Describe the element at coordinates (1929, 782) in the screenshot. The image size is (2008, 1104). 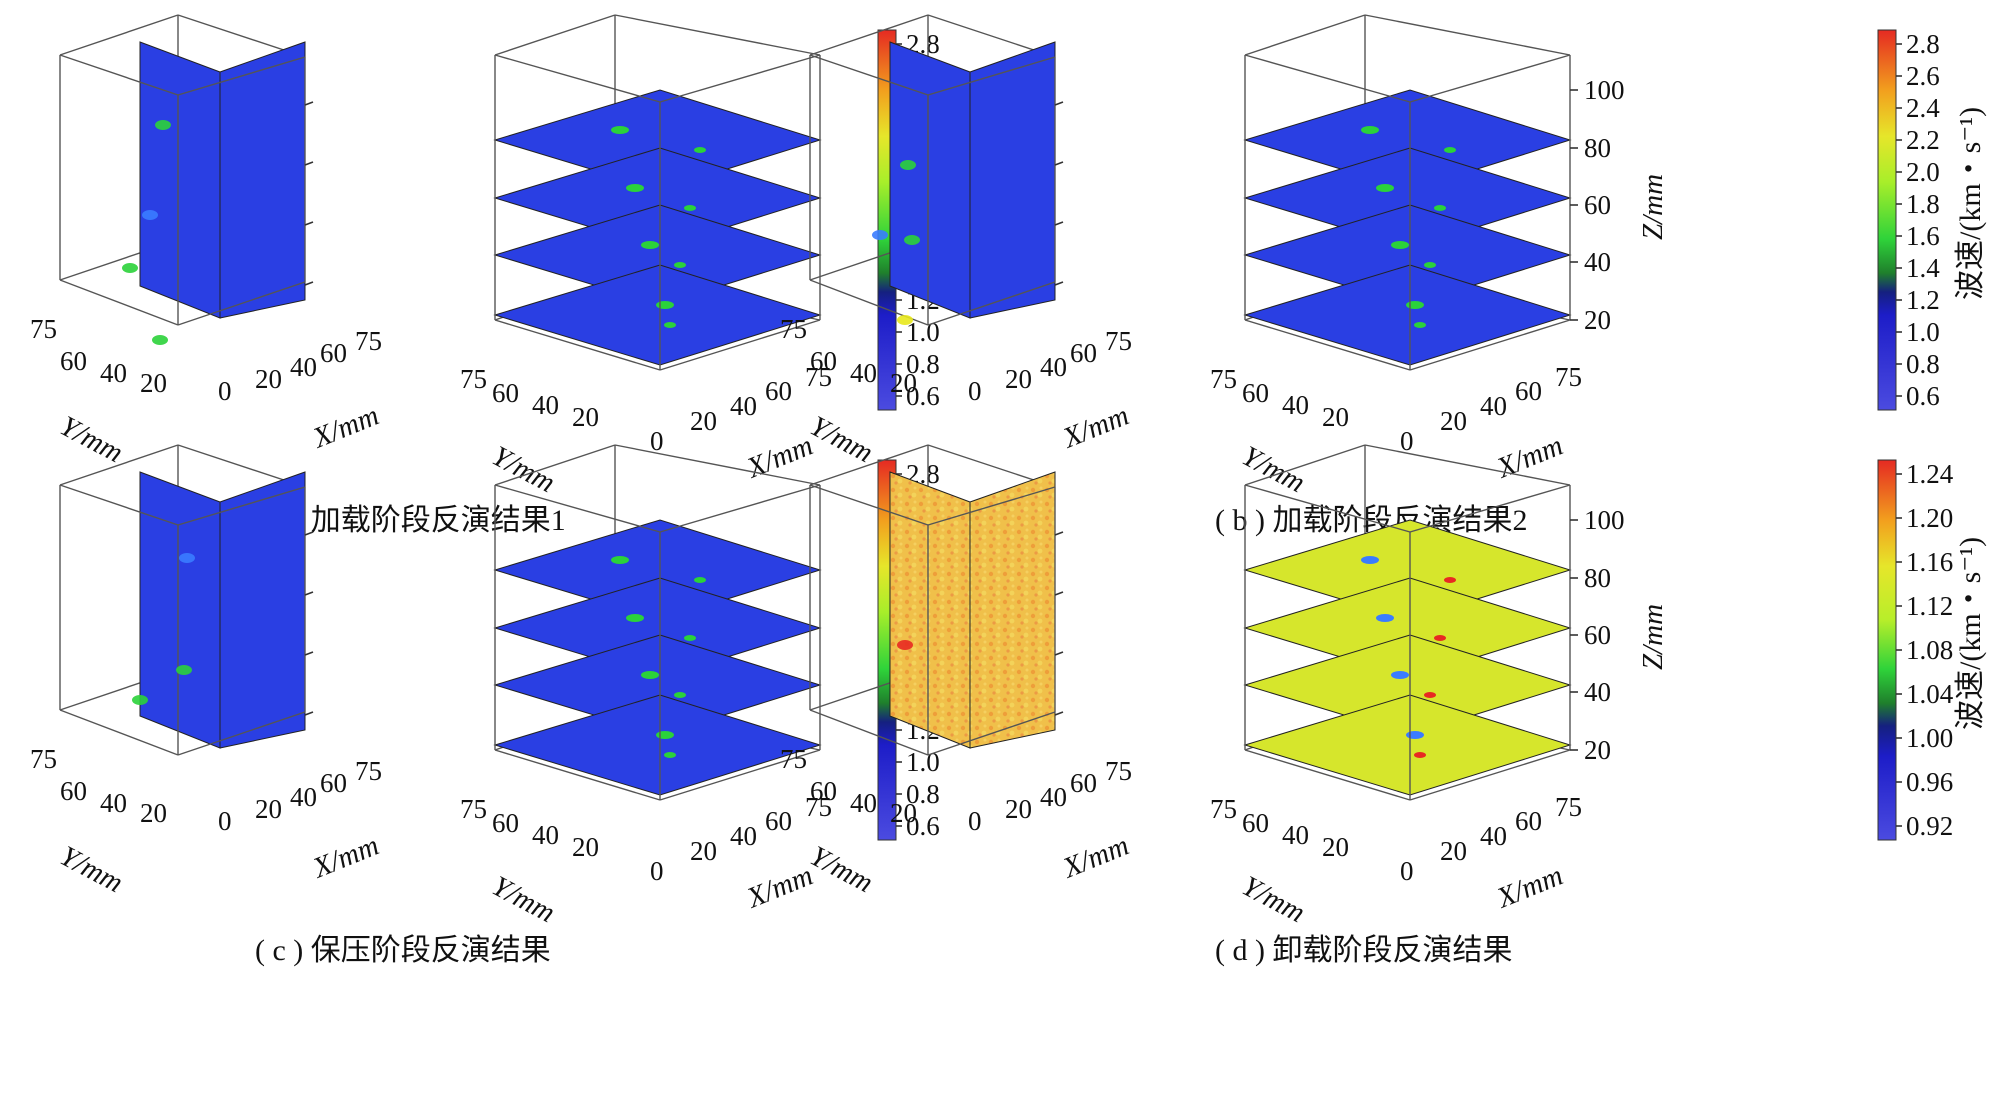
I see `colorbar-tick-label: 0.96` at that location.